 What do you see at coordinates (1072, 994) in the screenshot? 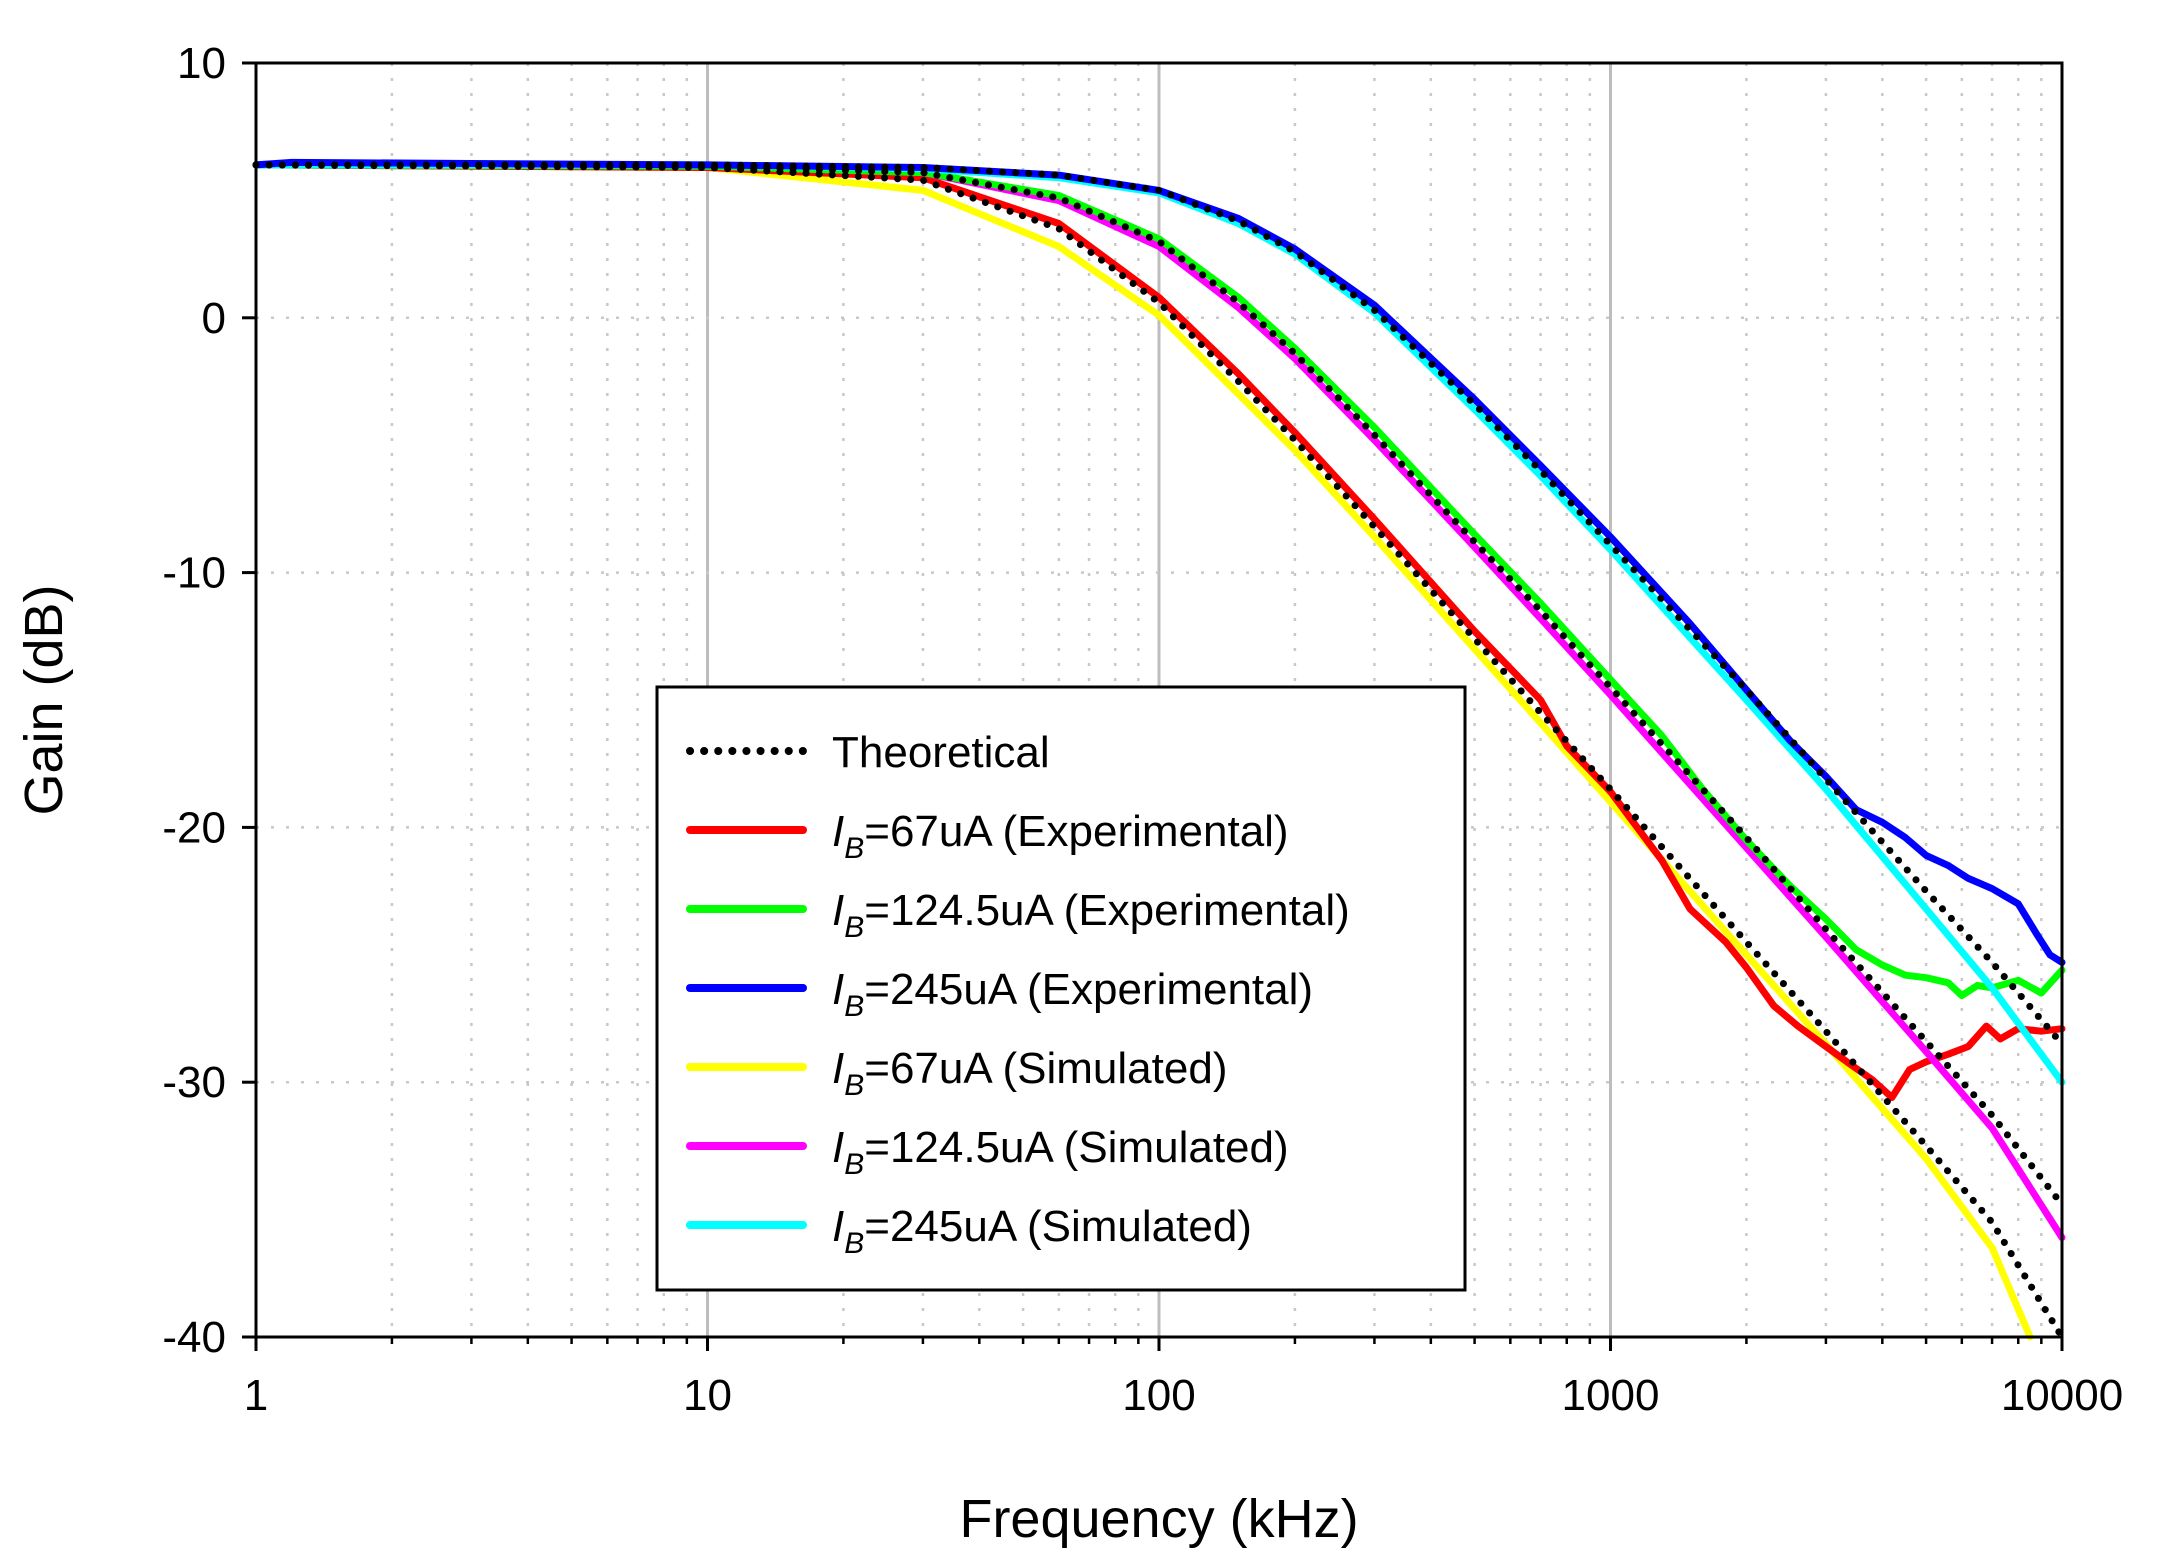
I see `legend-label: IB=245uA (Experimental)` at bounding box center [1072, 994].